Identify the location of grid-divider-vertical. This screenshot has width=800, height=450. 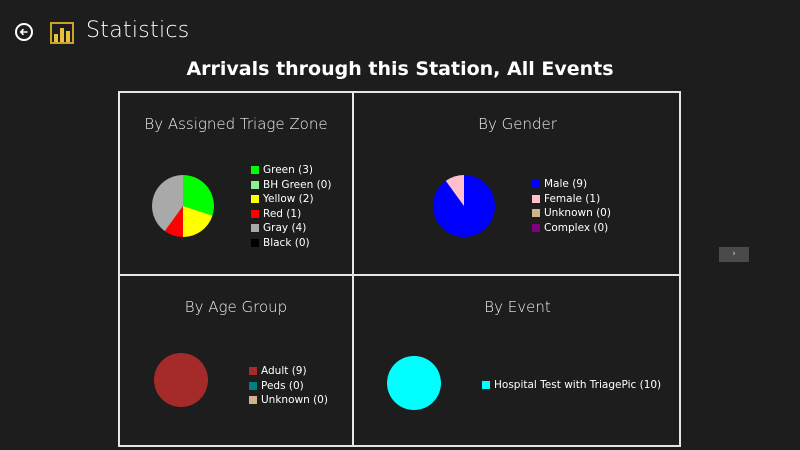
(353, 269).